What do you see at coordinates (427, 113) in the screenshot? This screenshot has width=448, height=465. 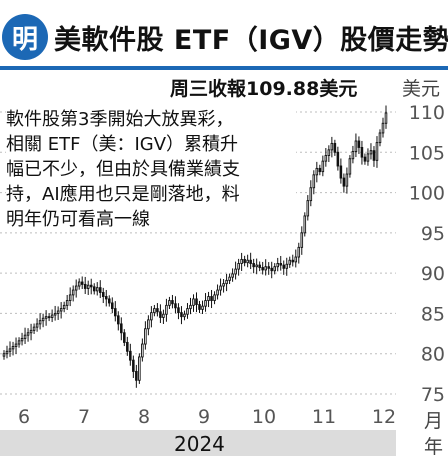 I see `y-tick-label: 110` at bounding box center [427, 113].